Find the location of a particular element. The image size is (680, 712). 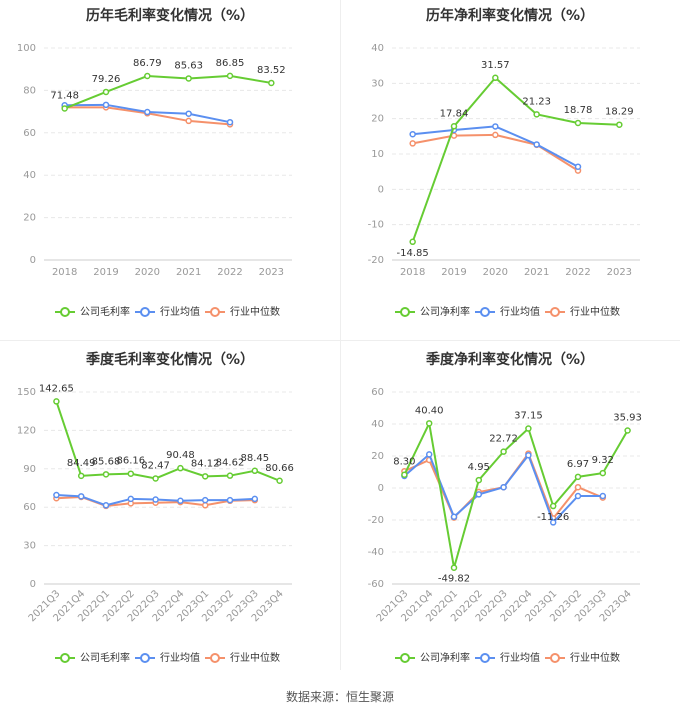

data-label: 18.78 is located at coordinates (578, 110).